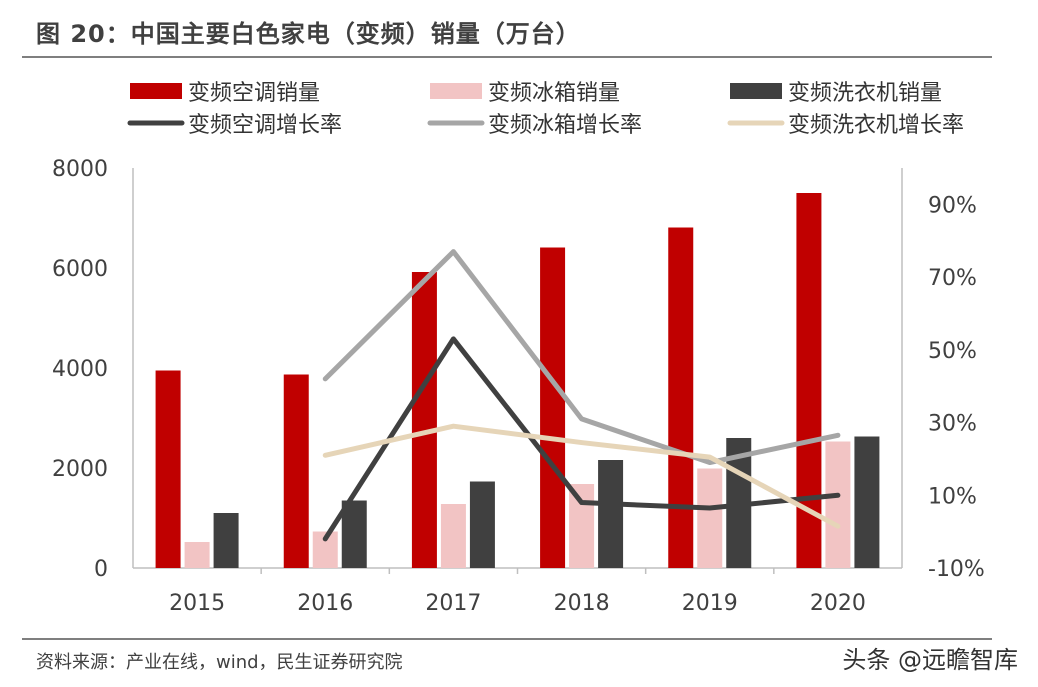  Describe the element at coordinates (308, 34) in the screenshot. I see `chart-title: 图 20：中国主要白色家电（变频）销量（万台）` at that location.